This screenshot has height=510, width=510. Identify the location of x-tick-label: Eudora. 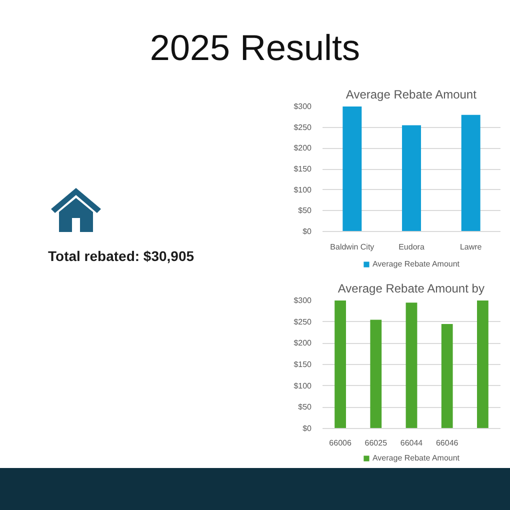
(411, 247).